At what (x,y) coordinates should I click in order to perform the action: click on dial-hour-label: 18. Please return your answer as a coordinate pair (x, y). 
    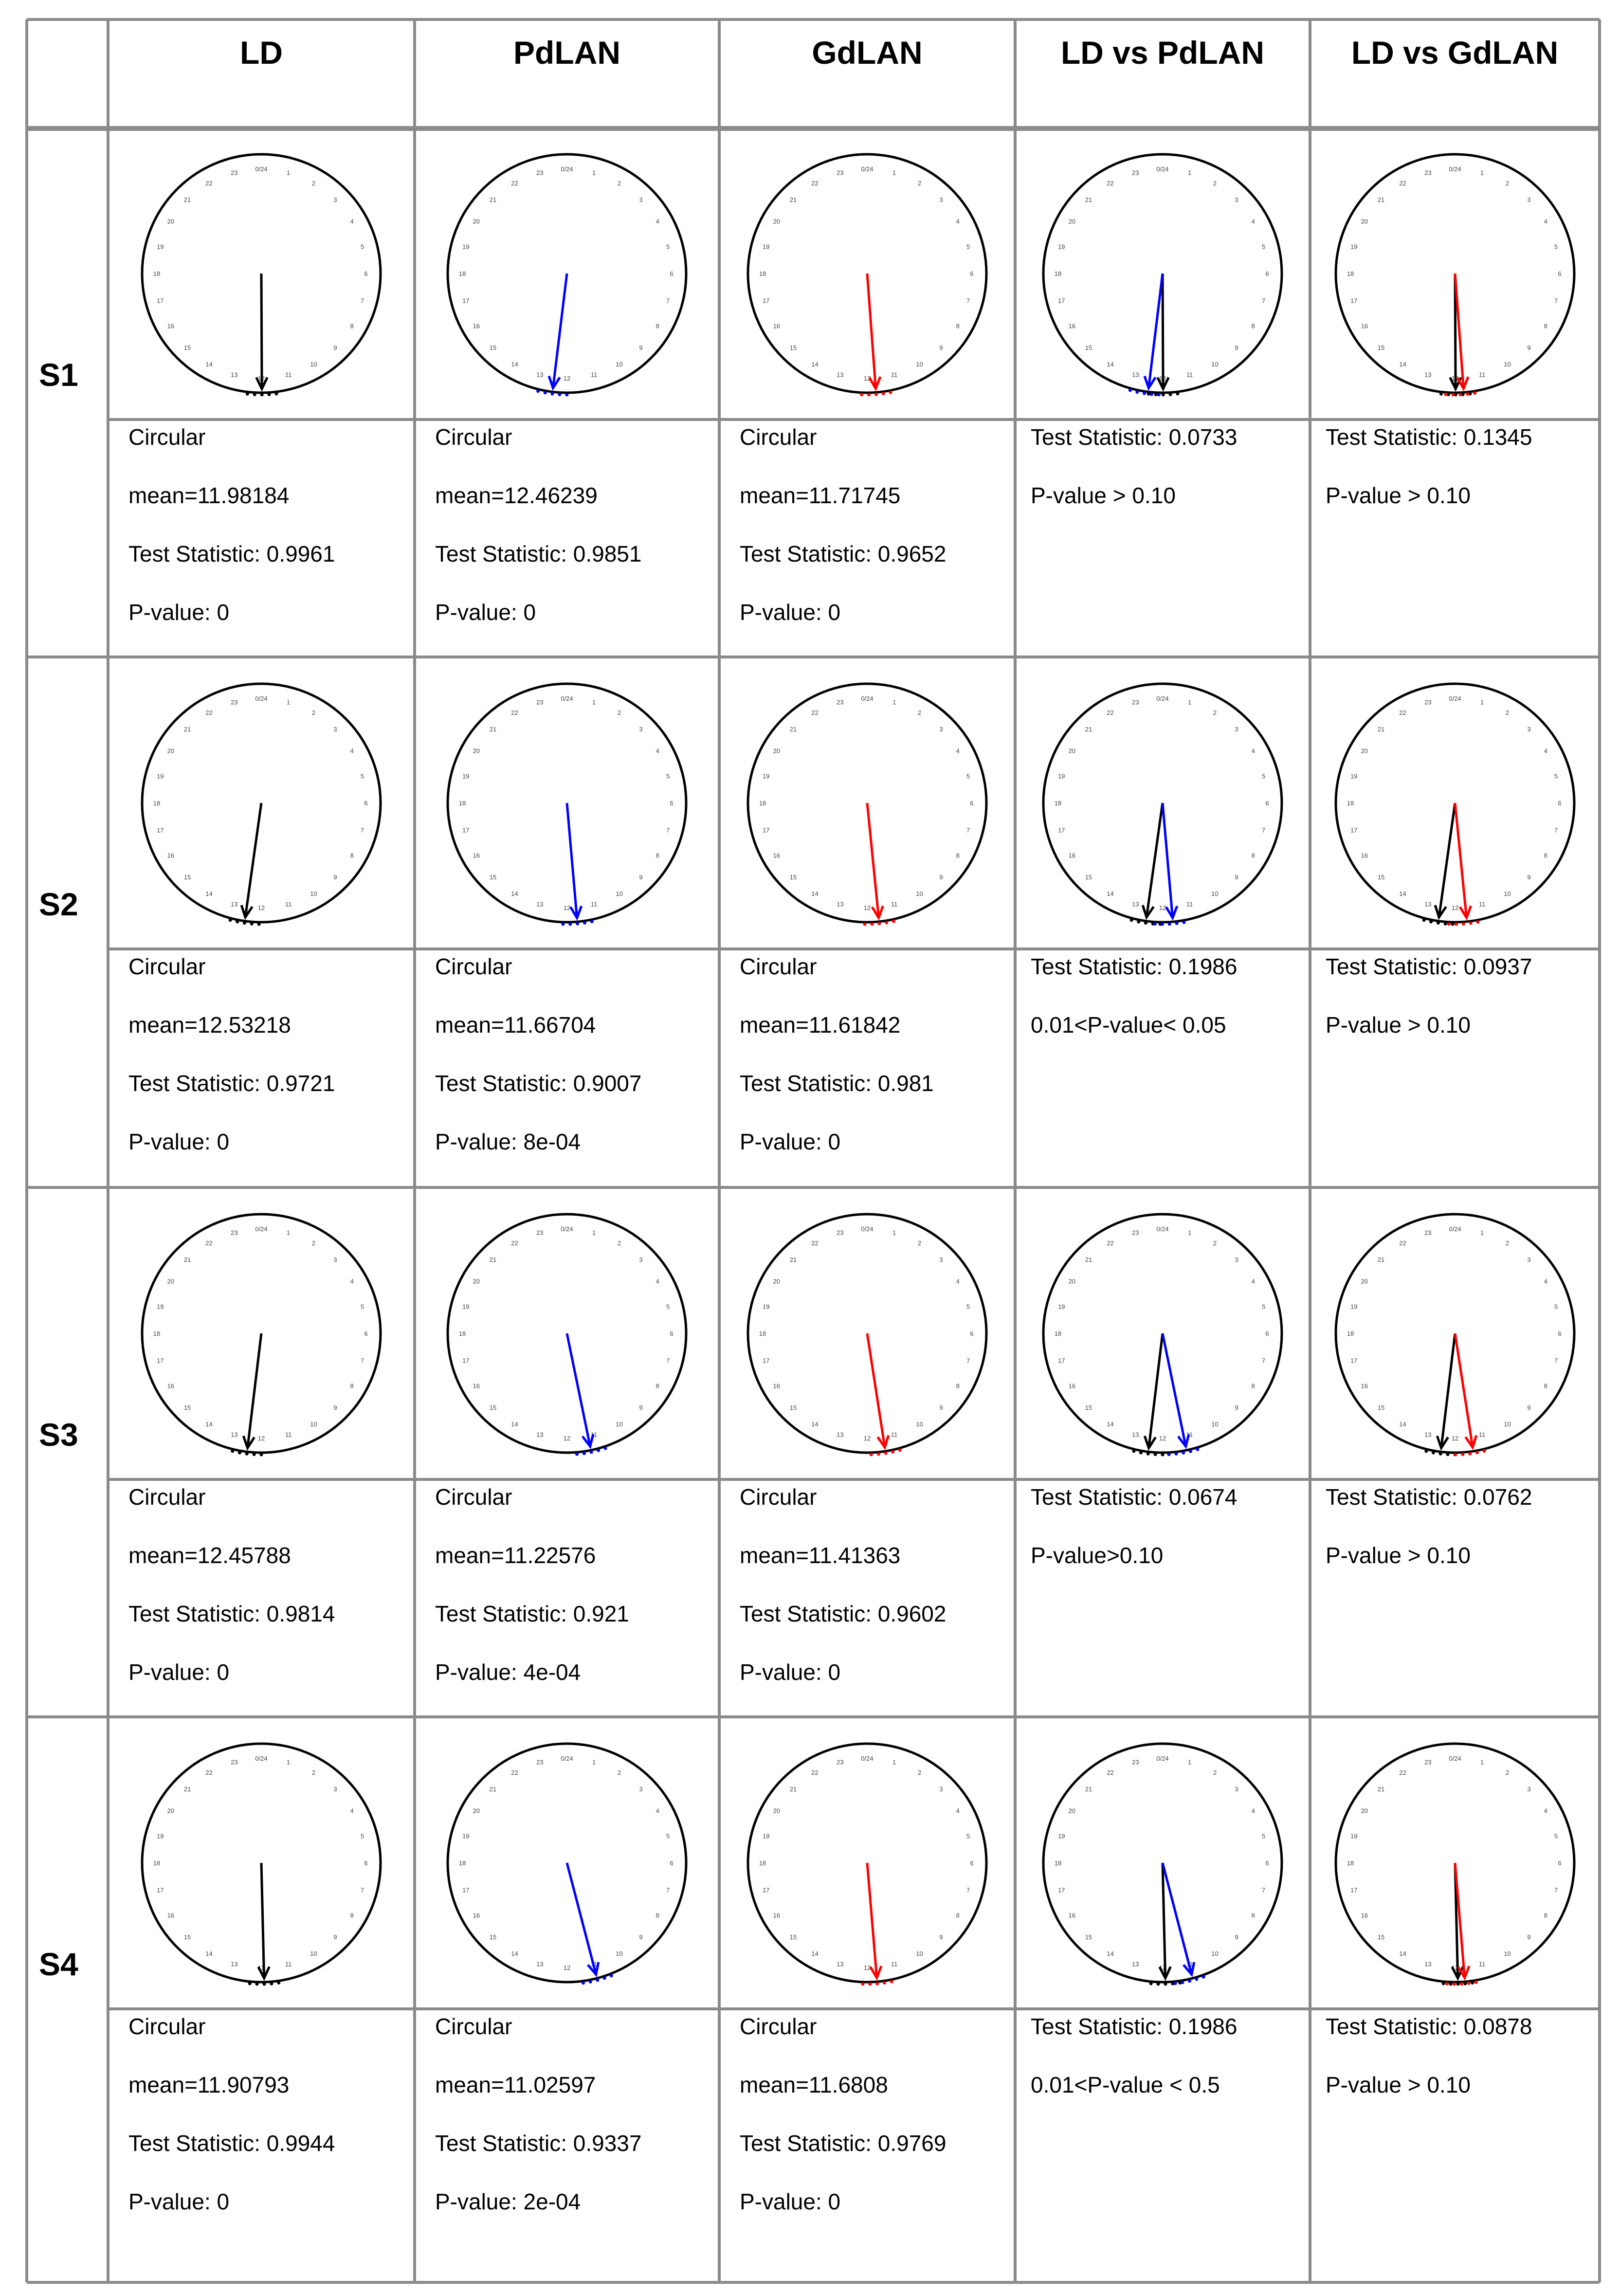
    Looking at the image, I should click on (1350, 273).